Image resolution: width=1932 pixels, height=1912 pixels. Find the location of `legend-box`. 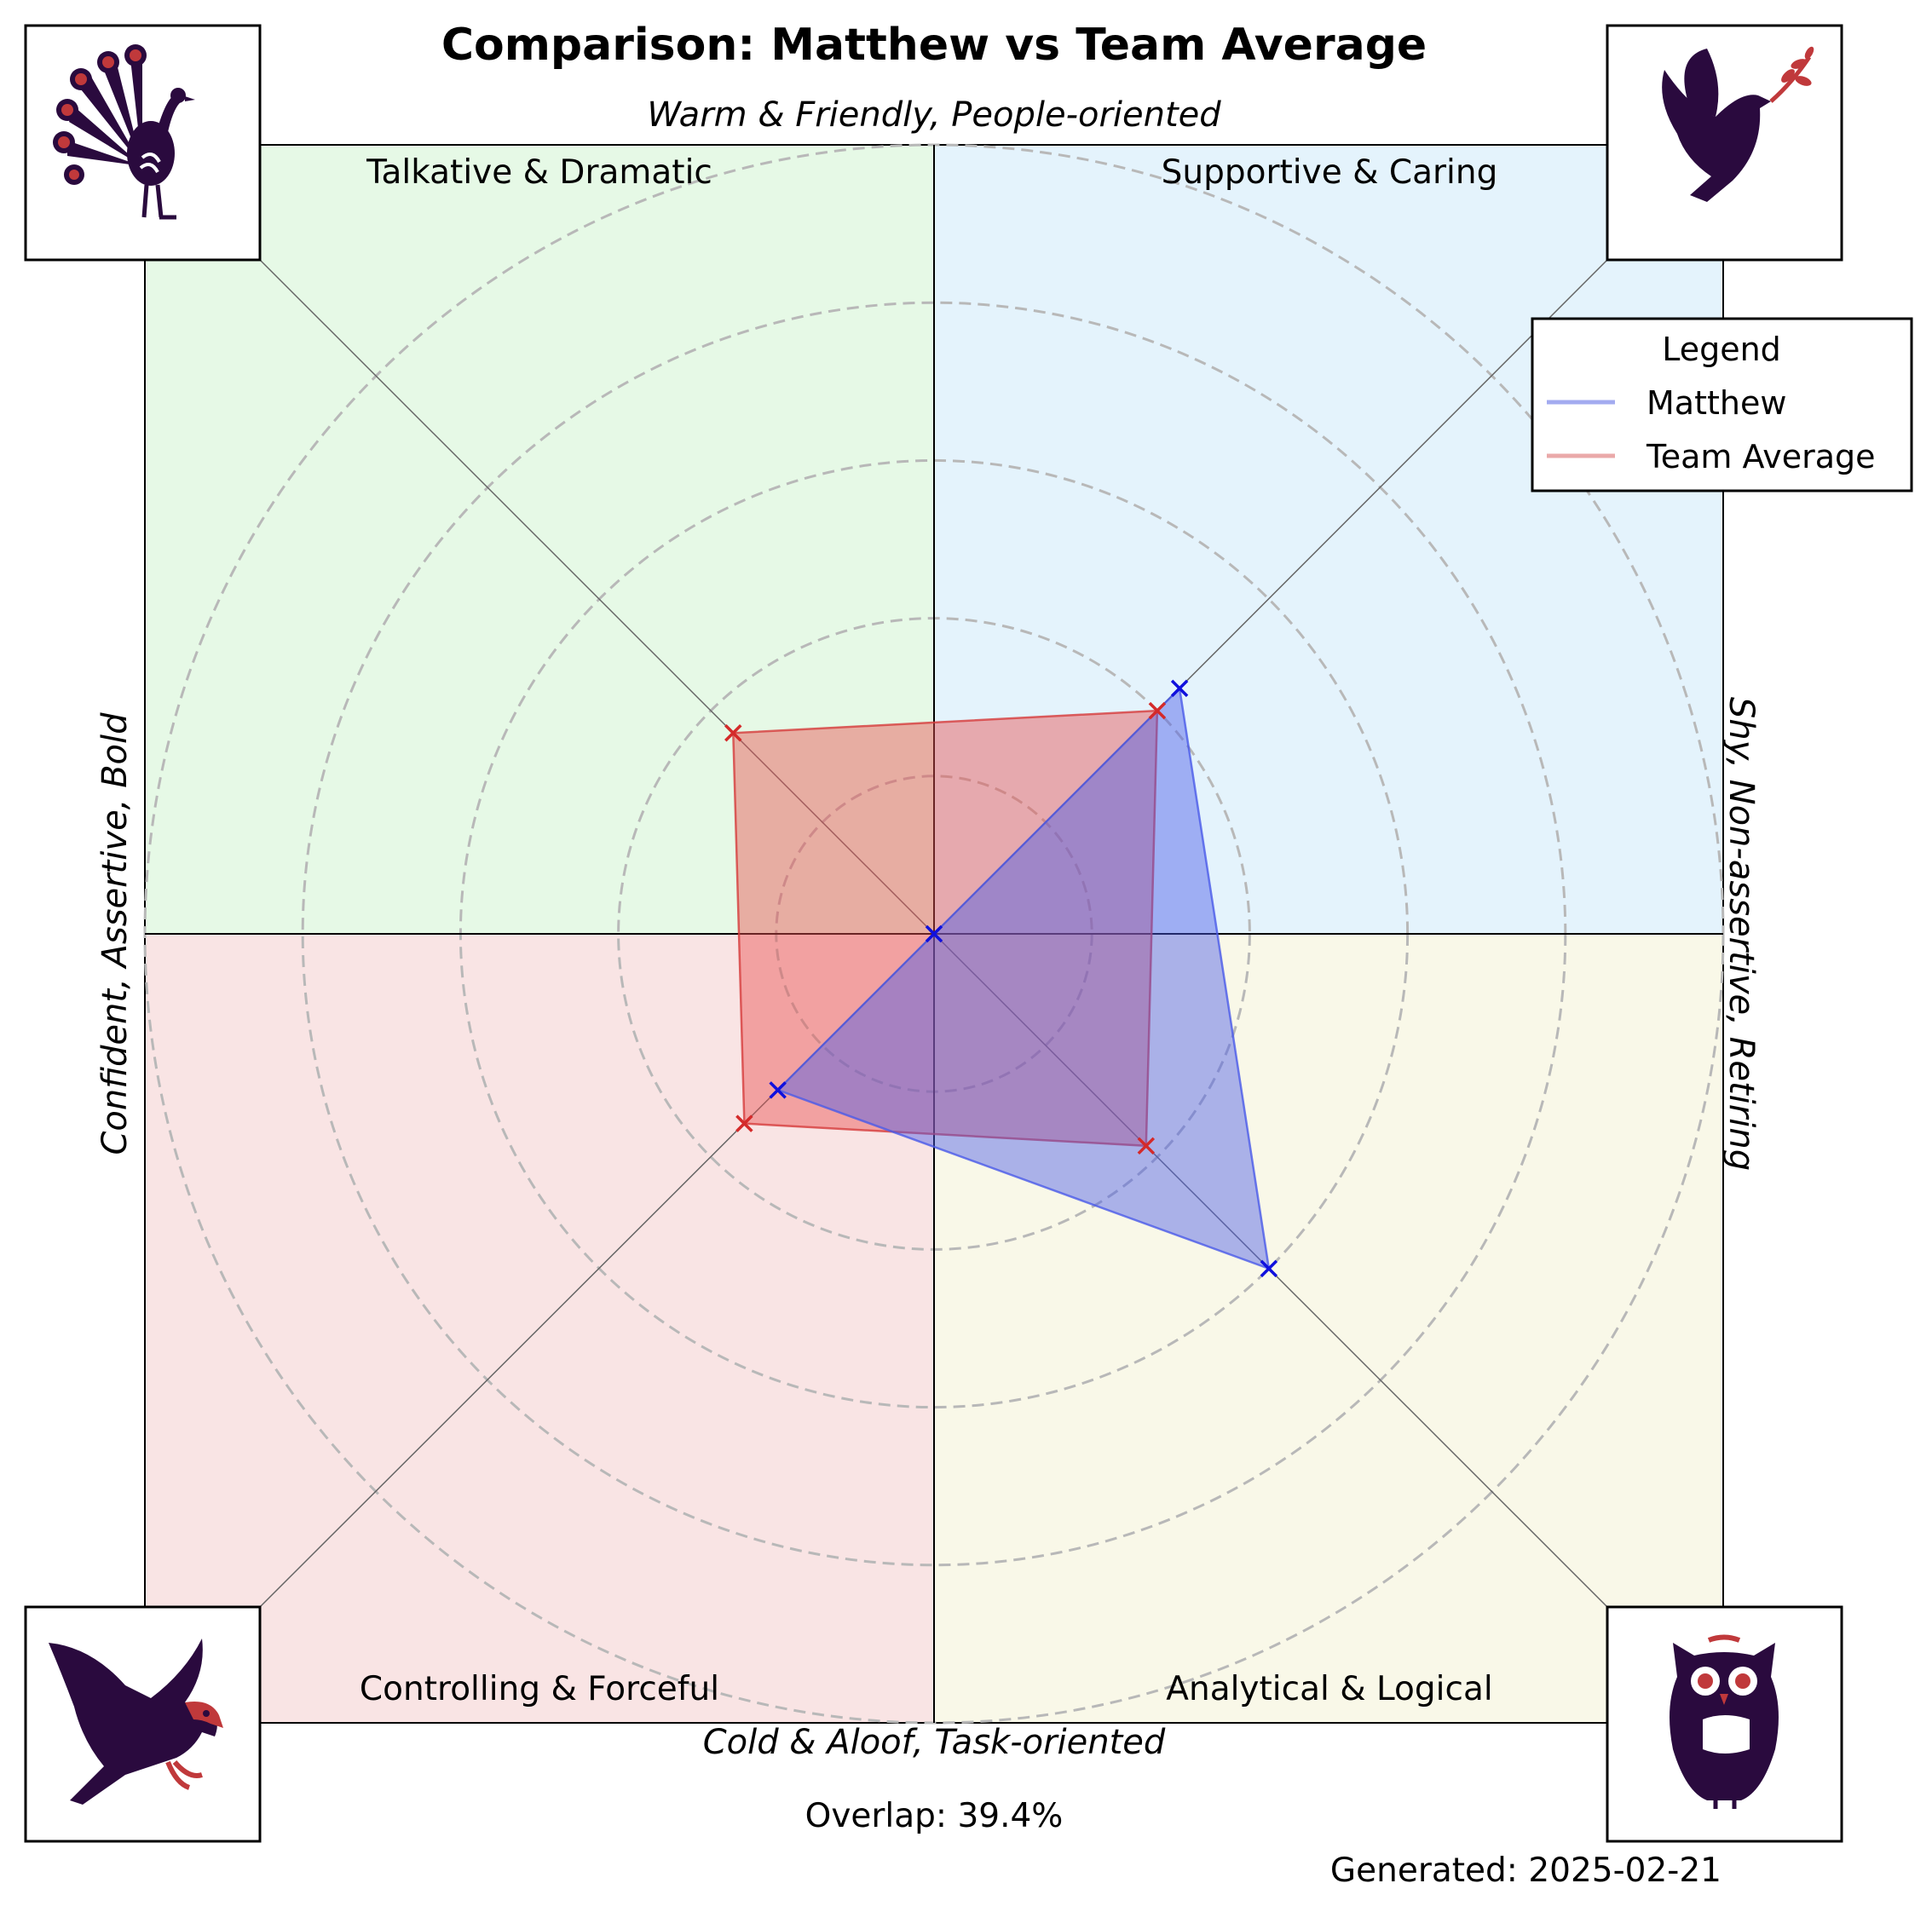

legend-box is located at coordinates (1722, 404).